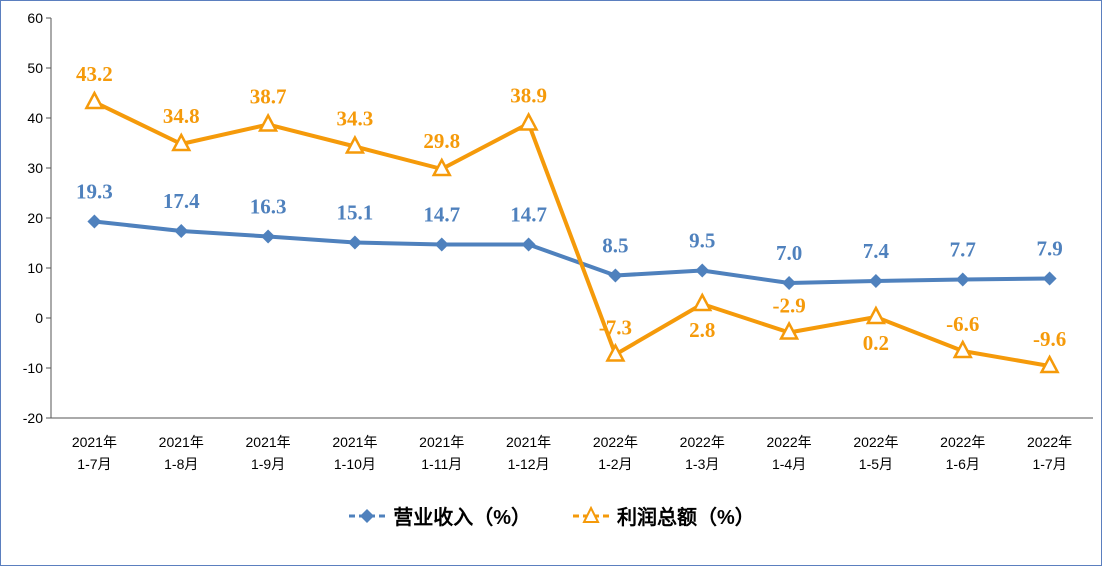 The image size is (1102, 566). I want to click on series-line, so click(572, 252).